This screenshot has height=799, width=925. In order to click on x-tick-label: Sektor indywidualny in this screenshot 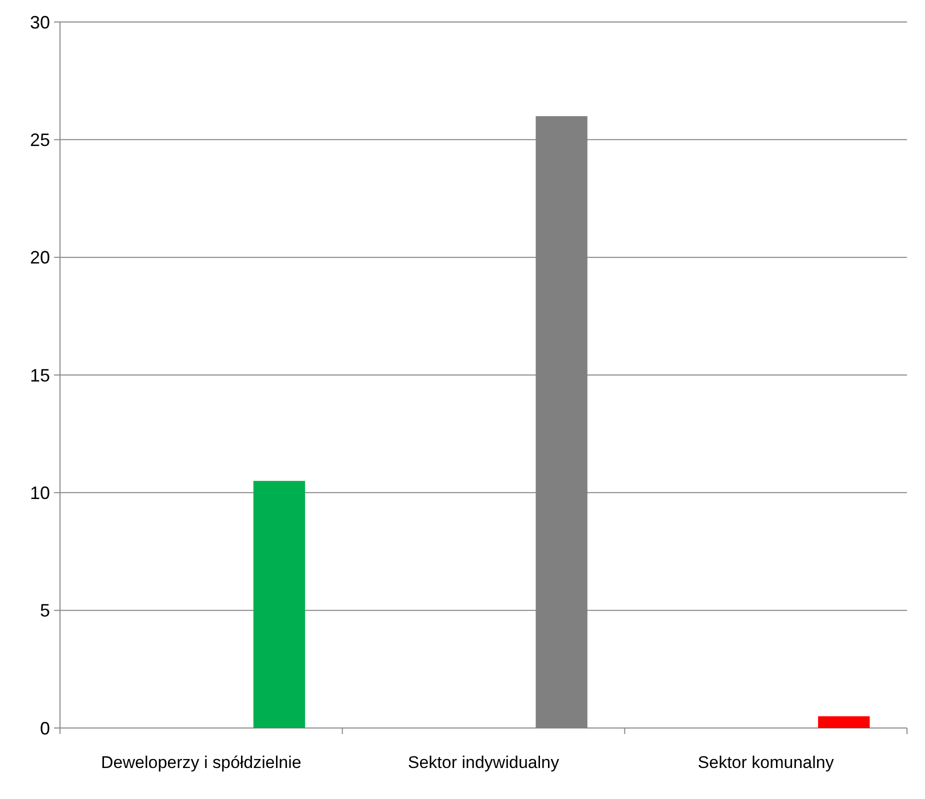, I will do `click(484, 762)`.